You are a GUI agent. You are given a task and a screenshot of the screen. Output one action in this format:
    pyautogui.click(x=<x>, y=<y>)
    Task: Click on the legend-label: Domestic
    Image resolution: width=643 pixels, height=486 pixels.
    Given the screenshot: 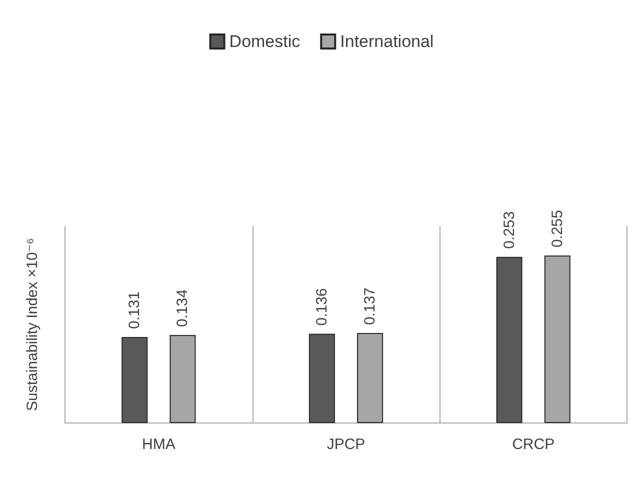 What is the action you would take?
    pyautogui.click(x=265, y=41)
    